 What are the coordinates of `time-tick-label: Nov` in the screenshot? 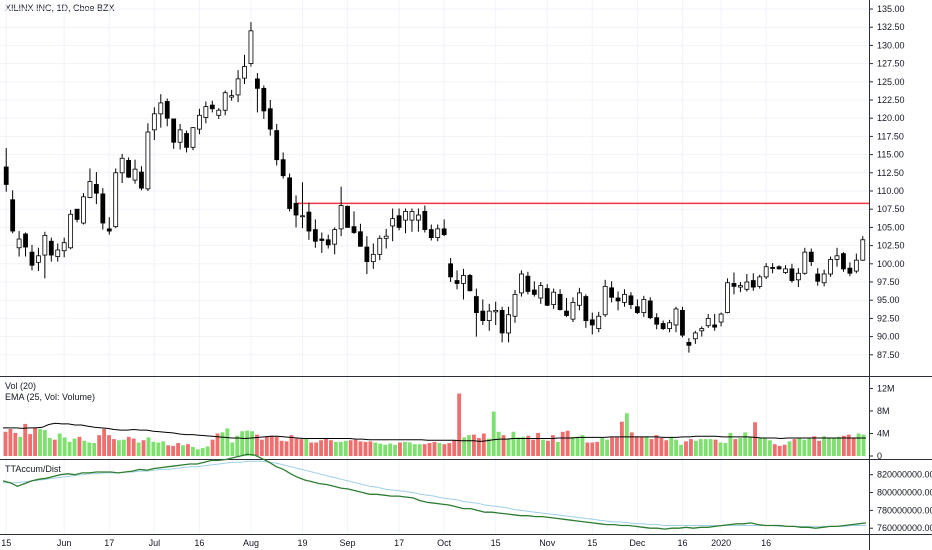 It's located at (547, 543).